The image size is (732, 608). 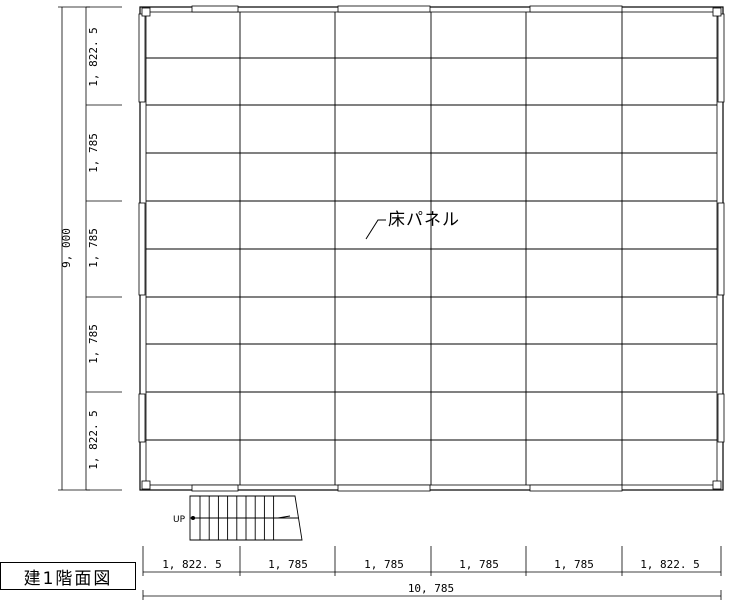 What do you see at coordinates (93, 248) in the screenshot?
I see `left-dim-label-3: 1, 785` at bounding box center [93, 248].